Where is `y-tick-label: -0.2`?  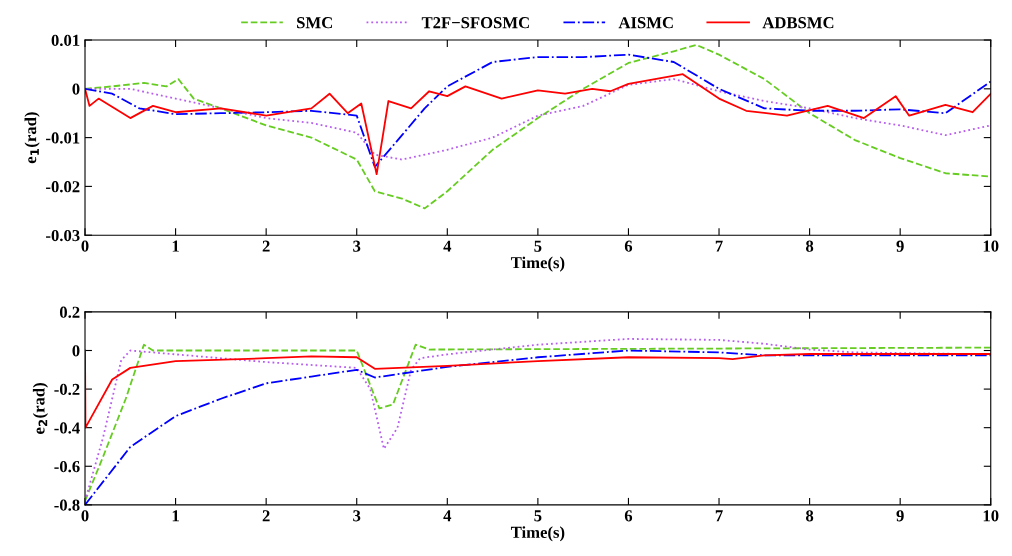 y-tick-label: -0.2 is located at coordinates (67, 389).